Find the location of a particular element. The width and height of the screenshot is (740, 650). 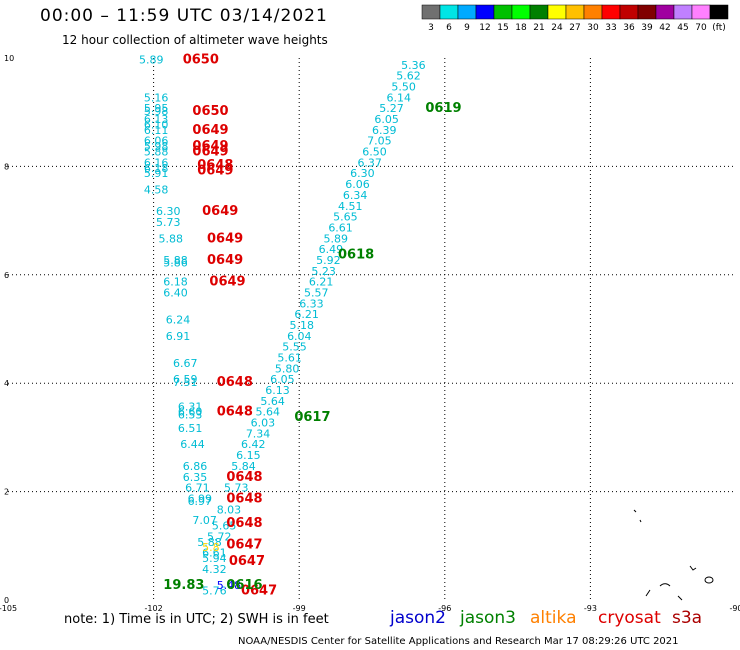

wave-height-label: 7.51 is located at coordinates (185, 382).